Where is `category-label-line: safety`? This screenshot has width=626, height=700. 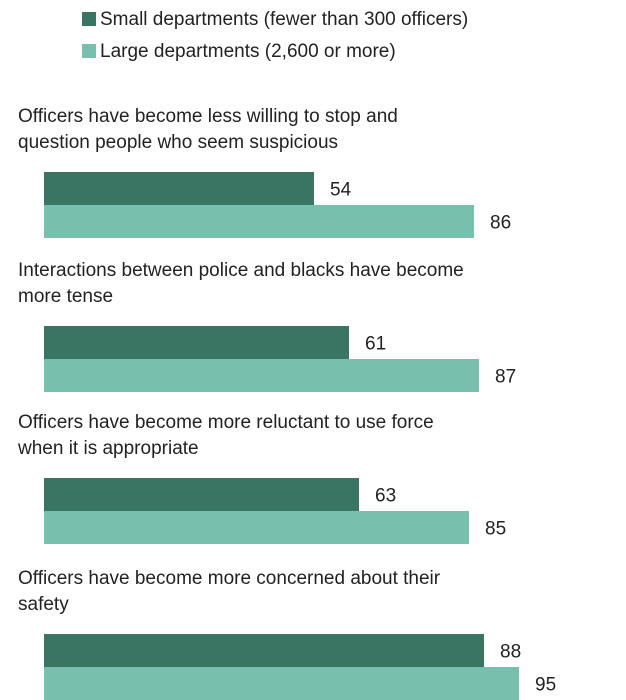 category-label-line: safety is located at coordinates (43, 604).